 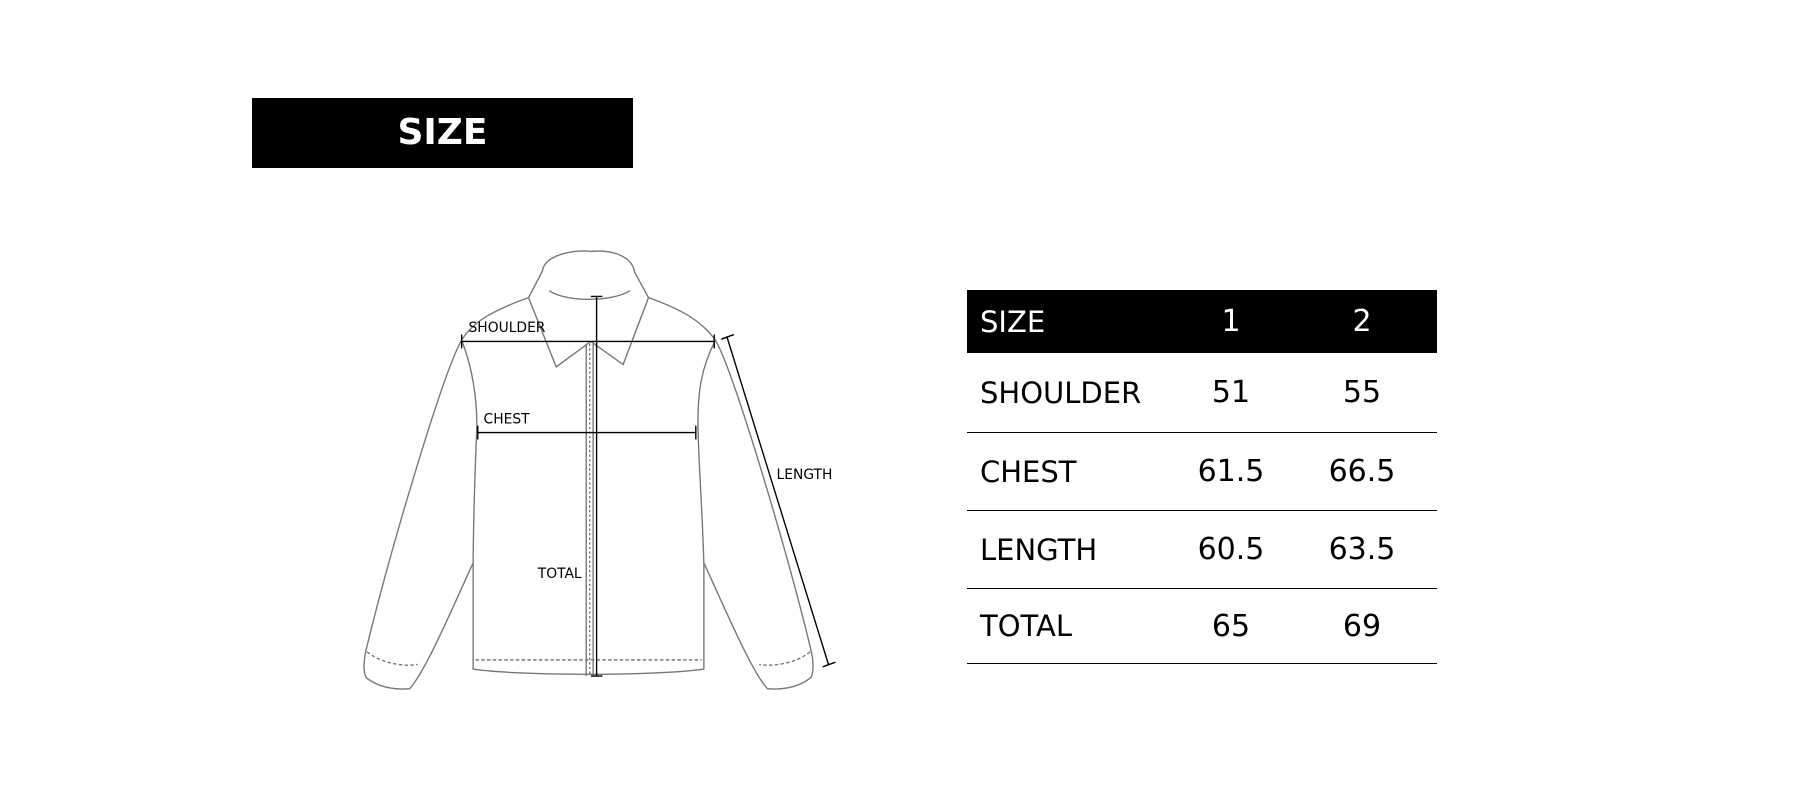 What do you see at coordinates (1231, 626) in the screenshot?
I see `cell-size-1: 65` at bounding box center [1231, 626].